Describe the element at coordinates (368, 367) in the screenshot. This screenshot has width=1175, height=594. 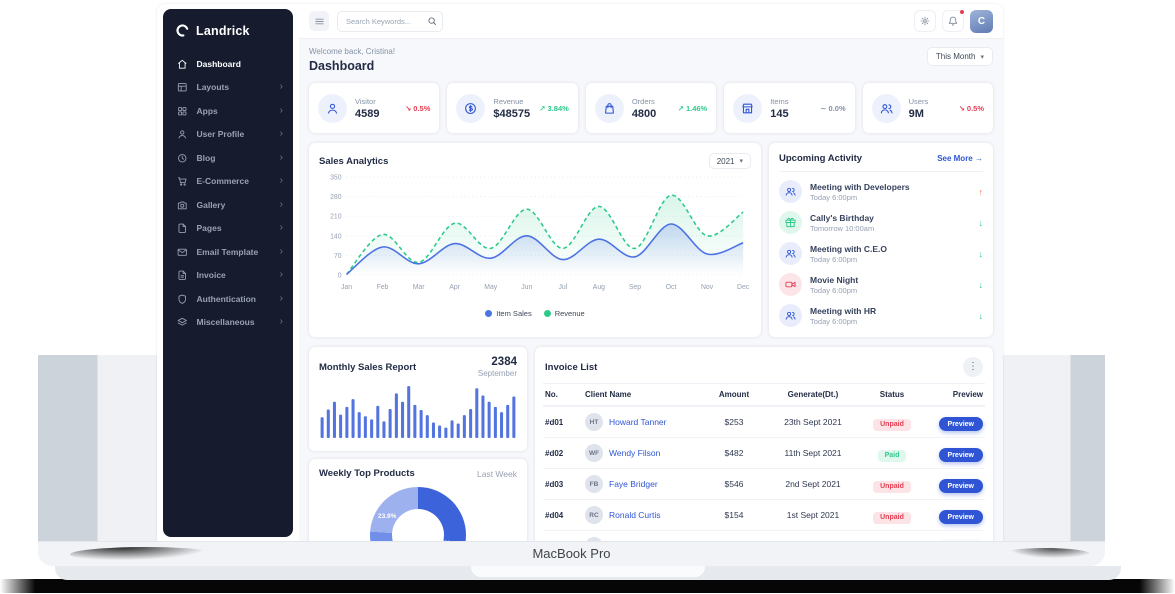
I see `monthly-sales-title: Monthly Sales Report` at that location.